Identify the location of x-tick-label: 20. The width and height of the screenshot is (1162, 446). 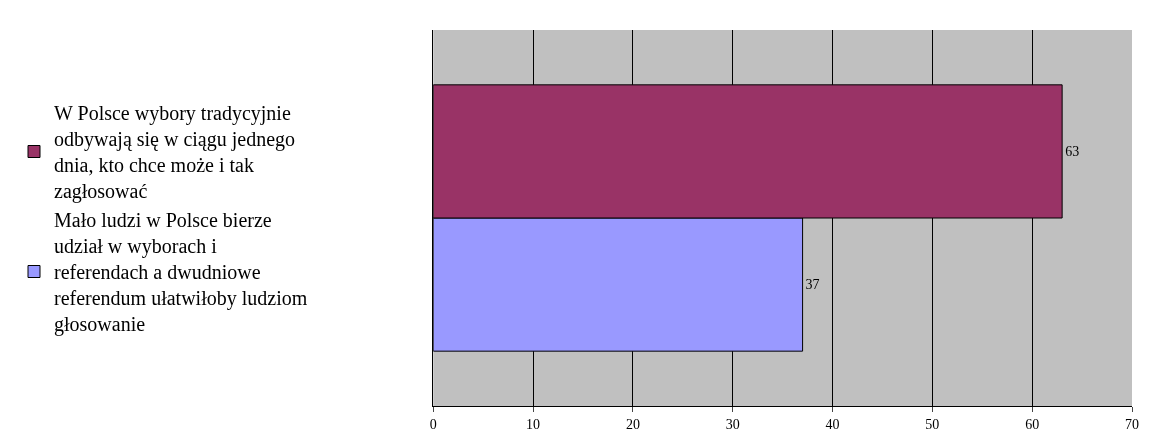
(632, 424).